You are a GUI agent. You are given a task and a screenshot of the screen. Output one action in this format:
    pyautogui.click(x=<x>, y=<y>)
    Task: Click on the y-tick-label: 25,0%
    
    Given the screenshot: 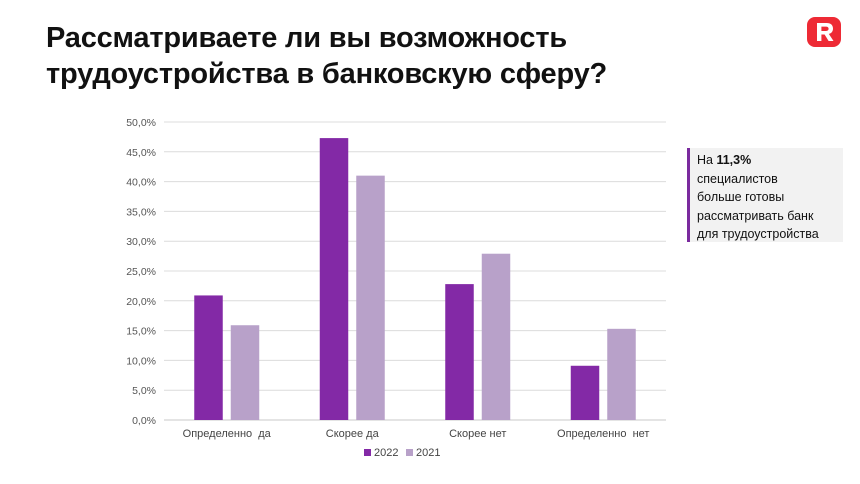 What is the action you would take?
    pyautogui.click(x=141, y=272)
    